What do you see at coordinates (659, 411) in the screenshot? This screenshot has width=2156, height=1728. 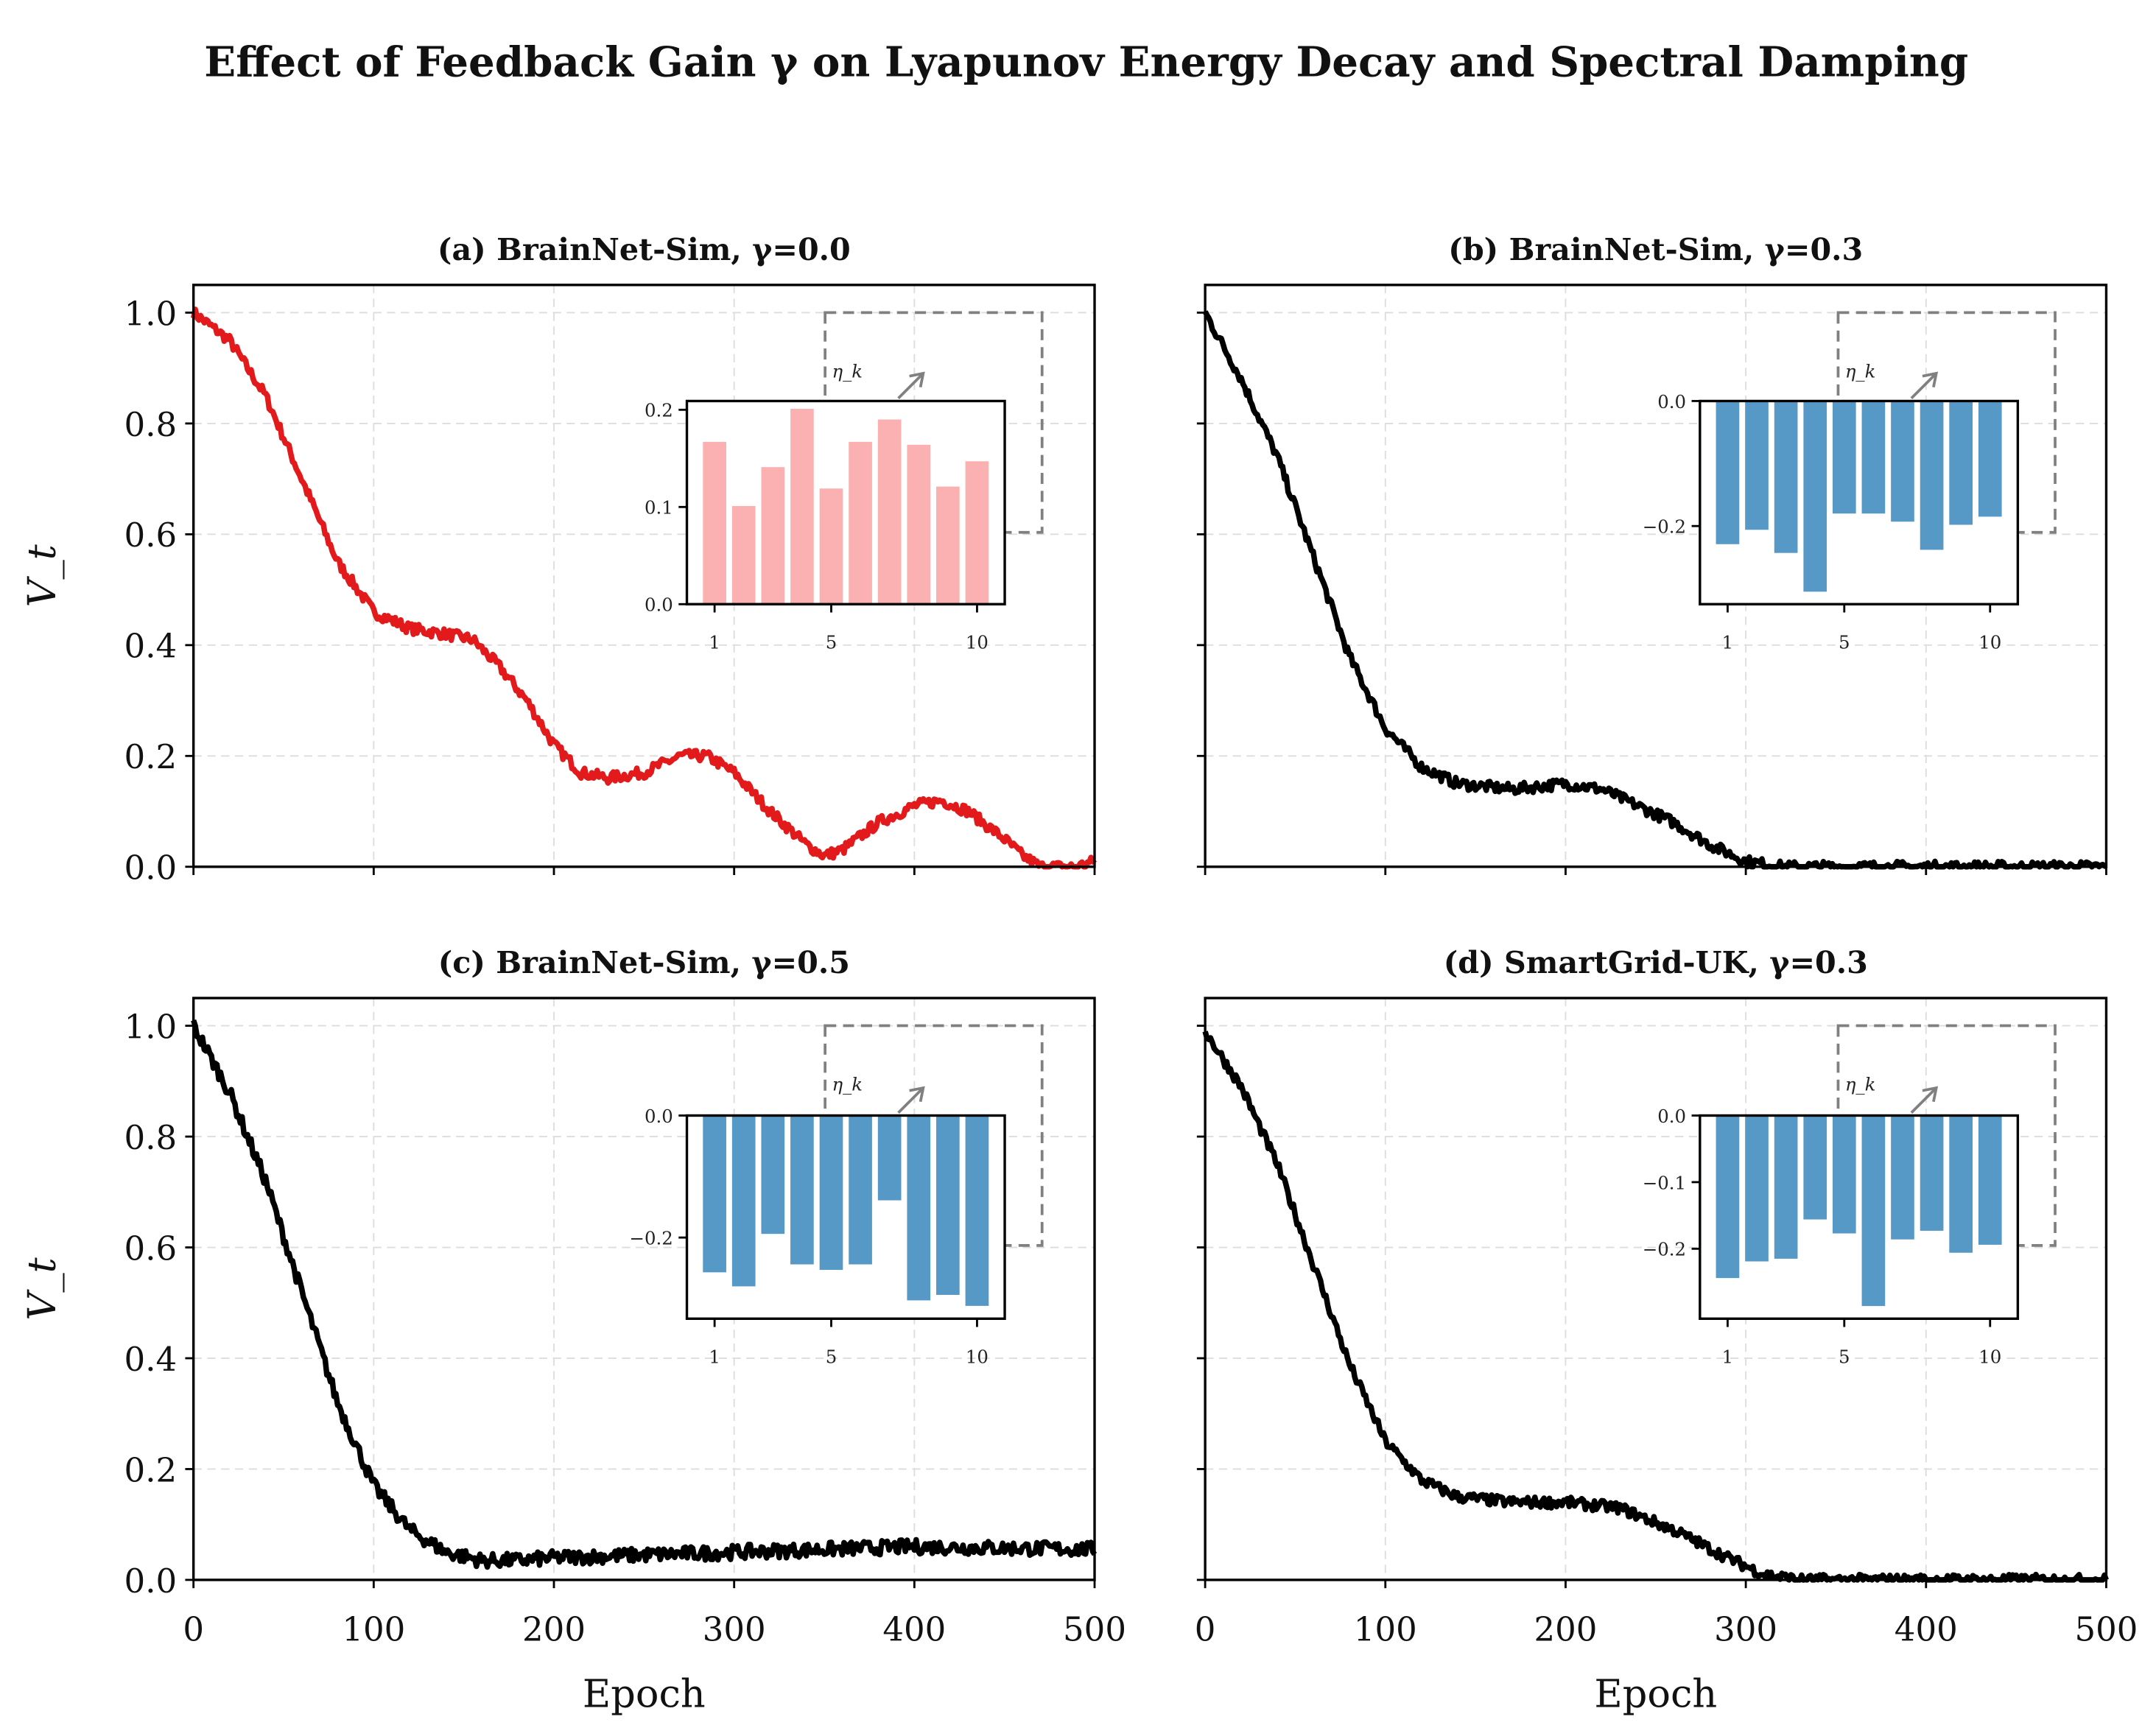 I see `inset-y-tick-label: 0.2` at bounding box center [659, 411].